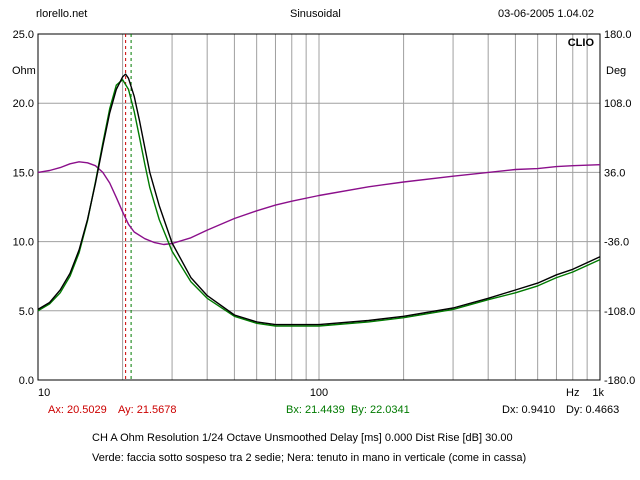  What do you see at coordinates (546, 14) in the screenshot?
I see `header-right: 03-06-2005 1.04.02` at bounding box center [546, 14].